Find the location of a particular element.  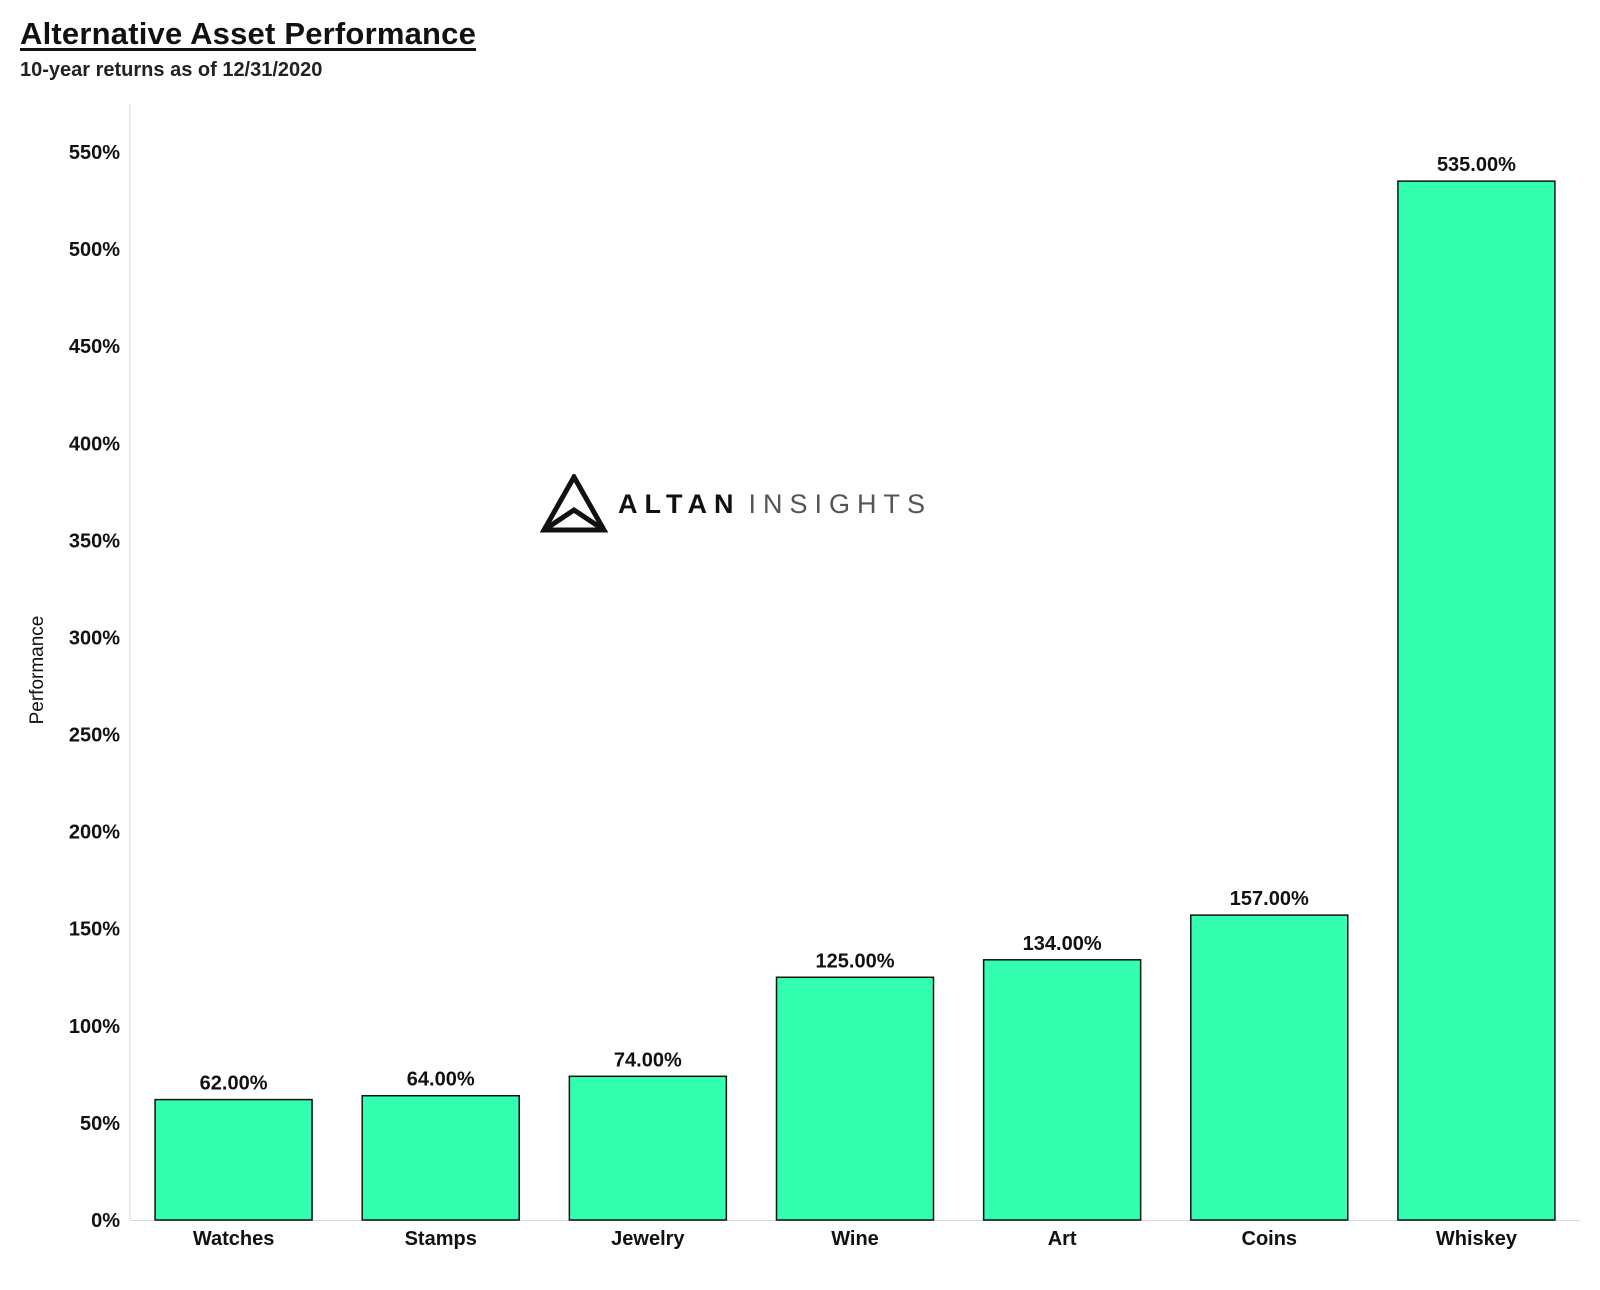

bar-whiskey is located at coordinates (1476, 700).